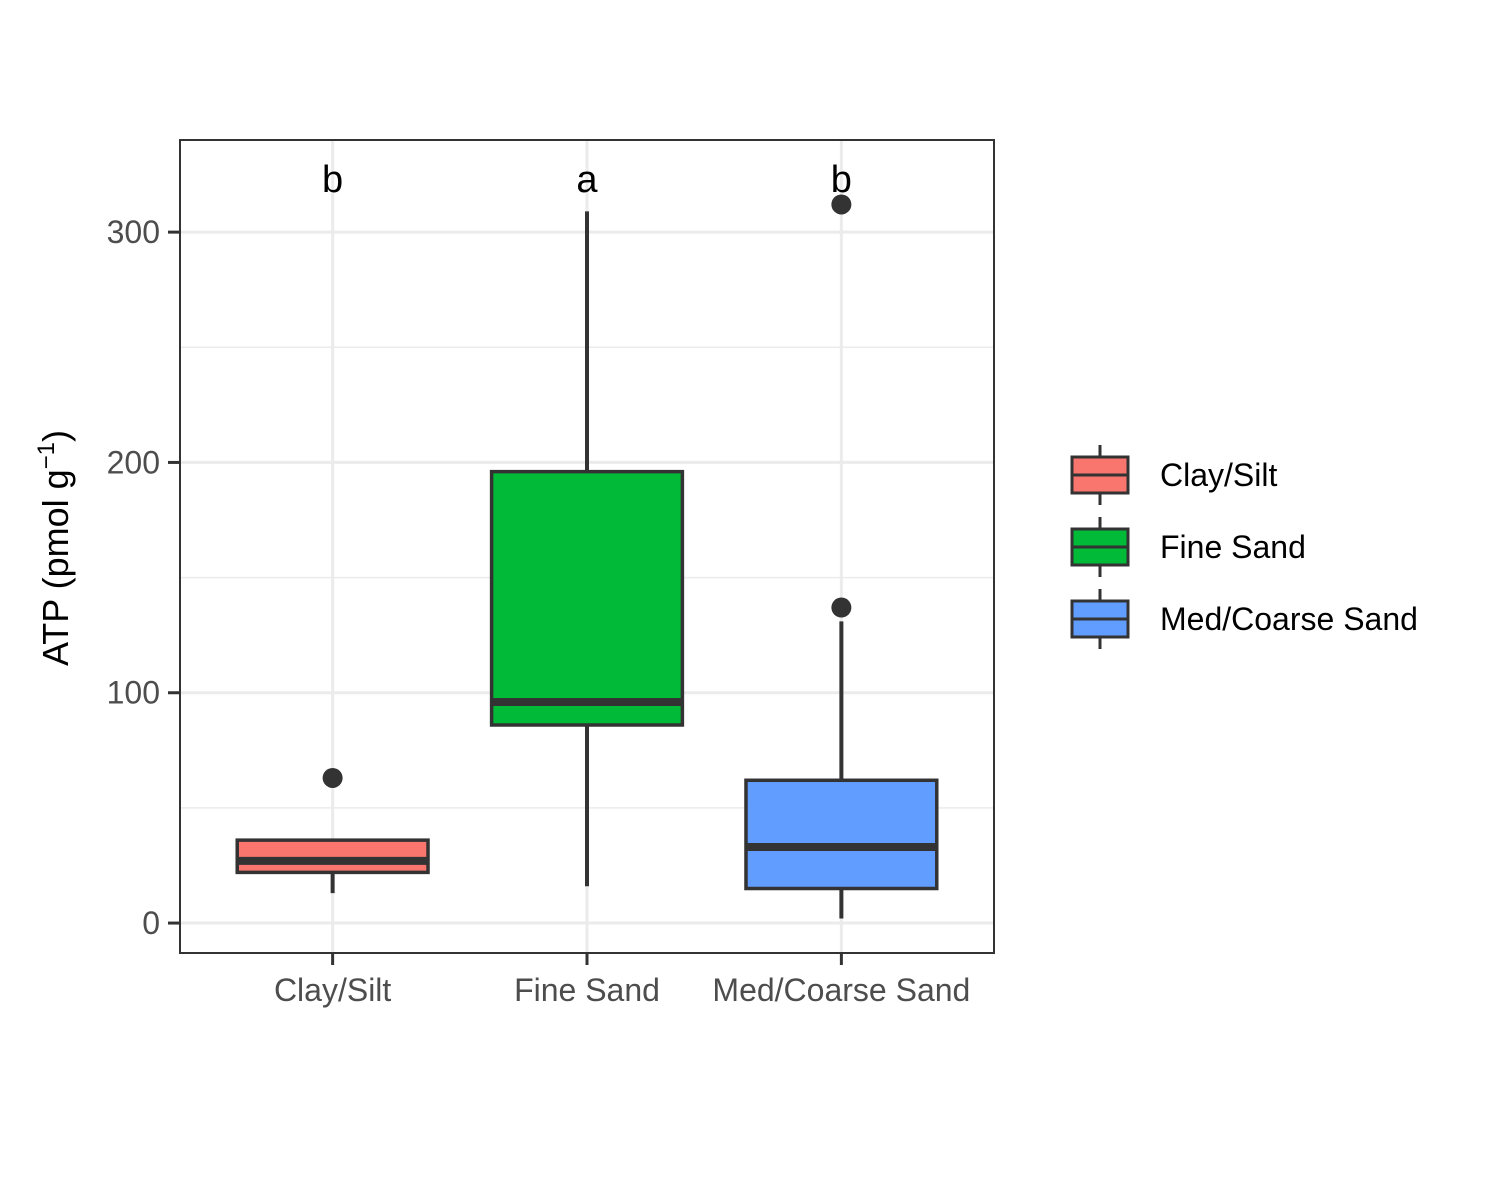 The width and height of the screenshot is (1500, 1200). I want to click on legend-item: Fine Sand, so click(1188, 547).